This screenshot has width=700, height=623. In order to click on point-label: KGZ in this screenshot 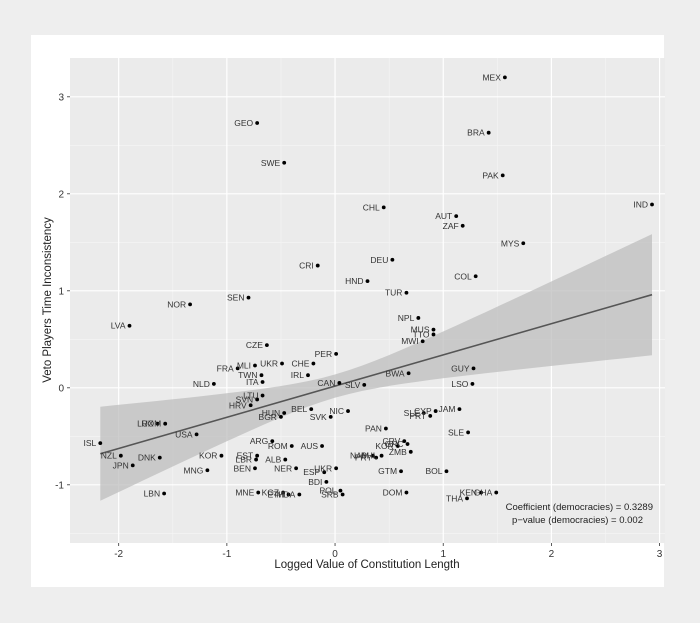, I will do `click(270, 493)`.